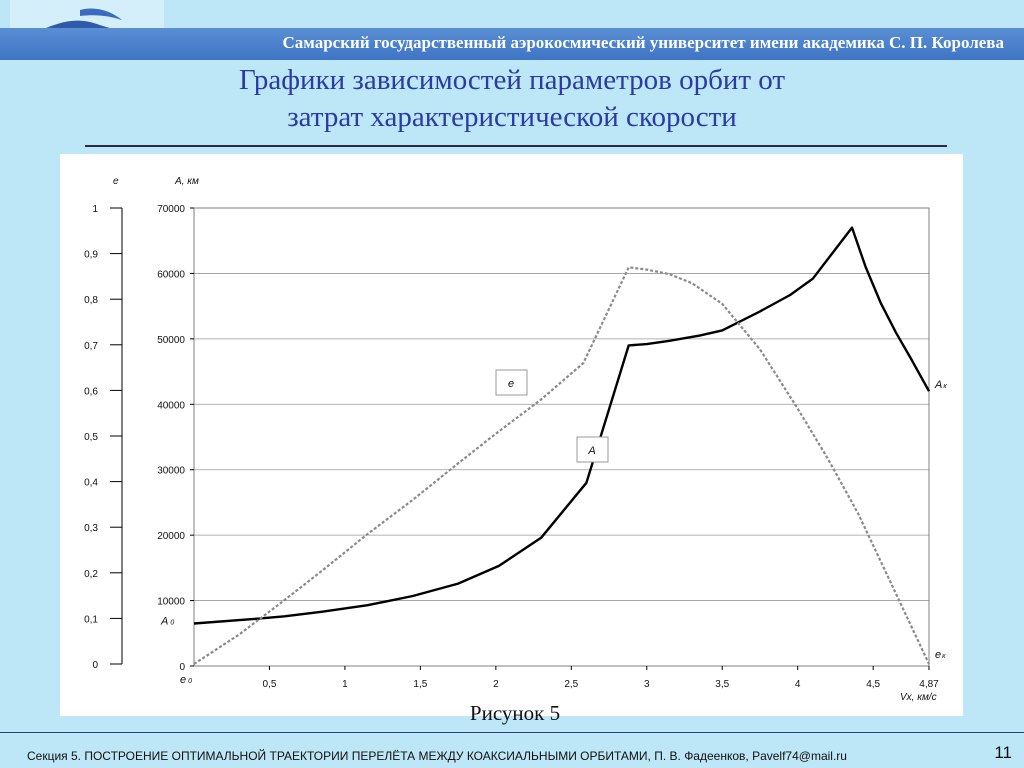 This screenshot has height=768, width=1024. I want to click on svg-text: e, so click(511, 384).